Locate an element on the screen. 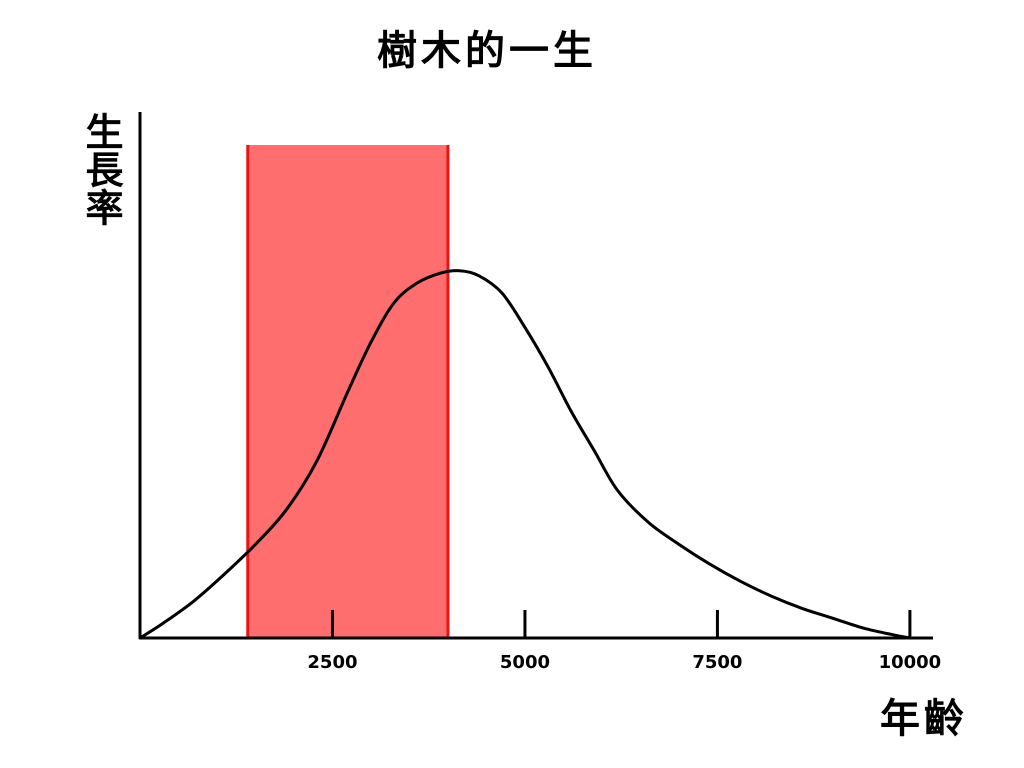 The width and height of the screenshot is (1024, 768). x-tick-label: 7500 is located at coordinates (717, 662).